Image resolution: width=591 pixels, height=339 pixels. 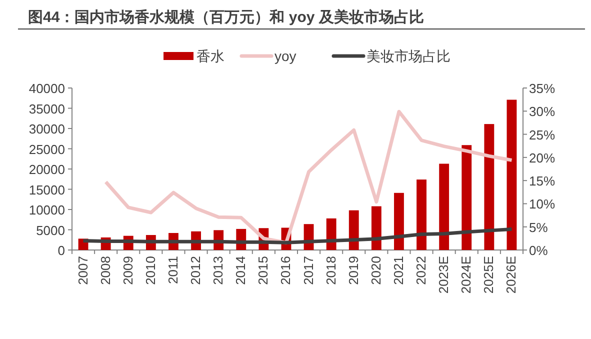 I want to click on x-tick-label: 2020, so click(x=376, y=270).